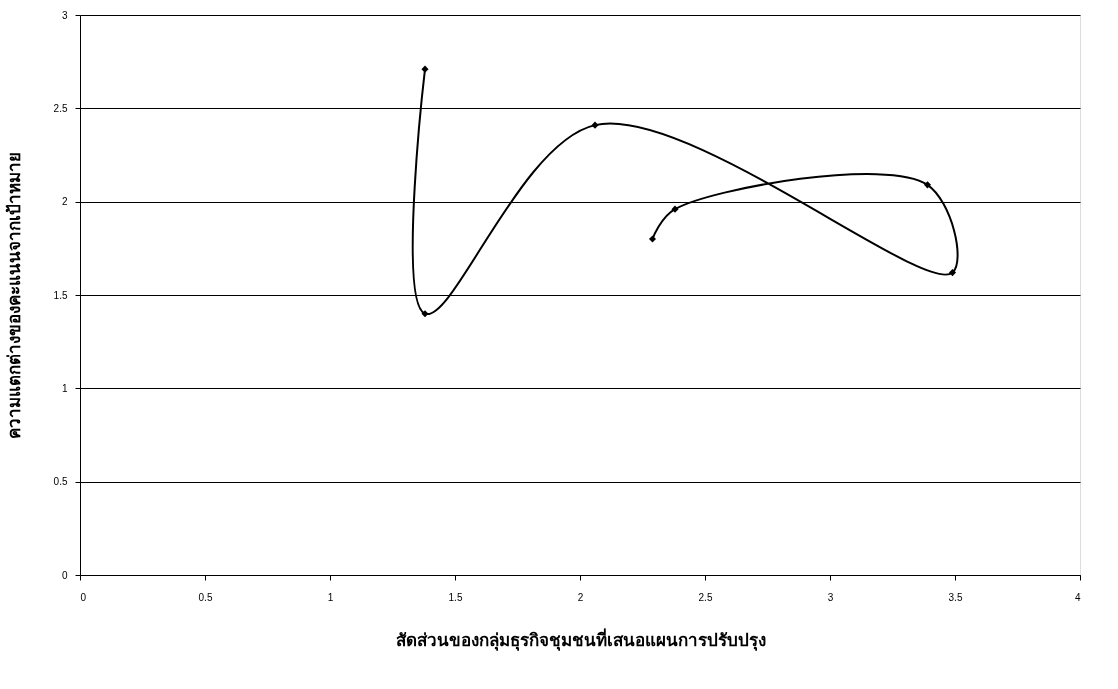 This screenshot has height=689, width=1118. Describe the element at coordinates (955, 597) in the screenshot. I see `x-tick-label: 3.5` at that location.